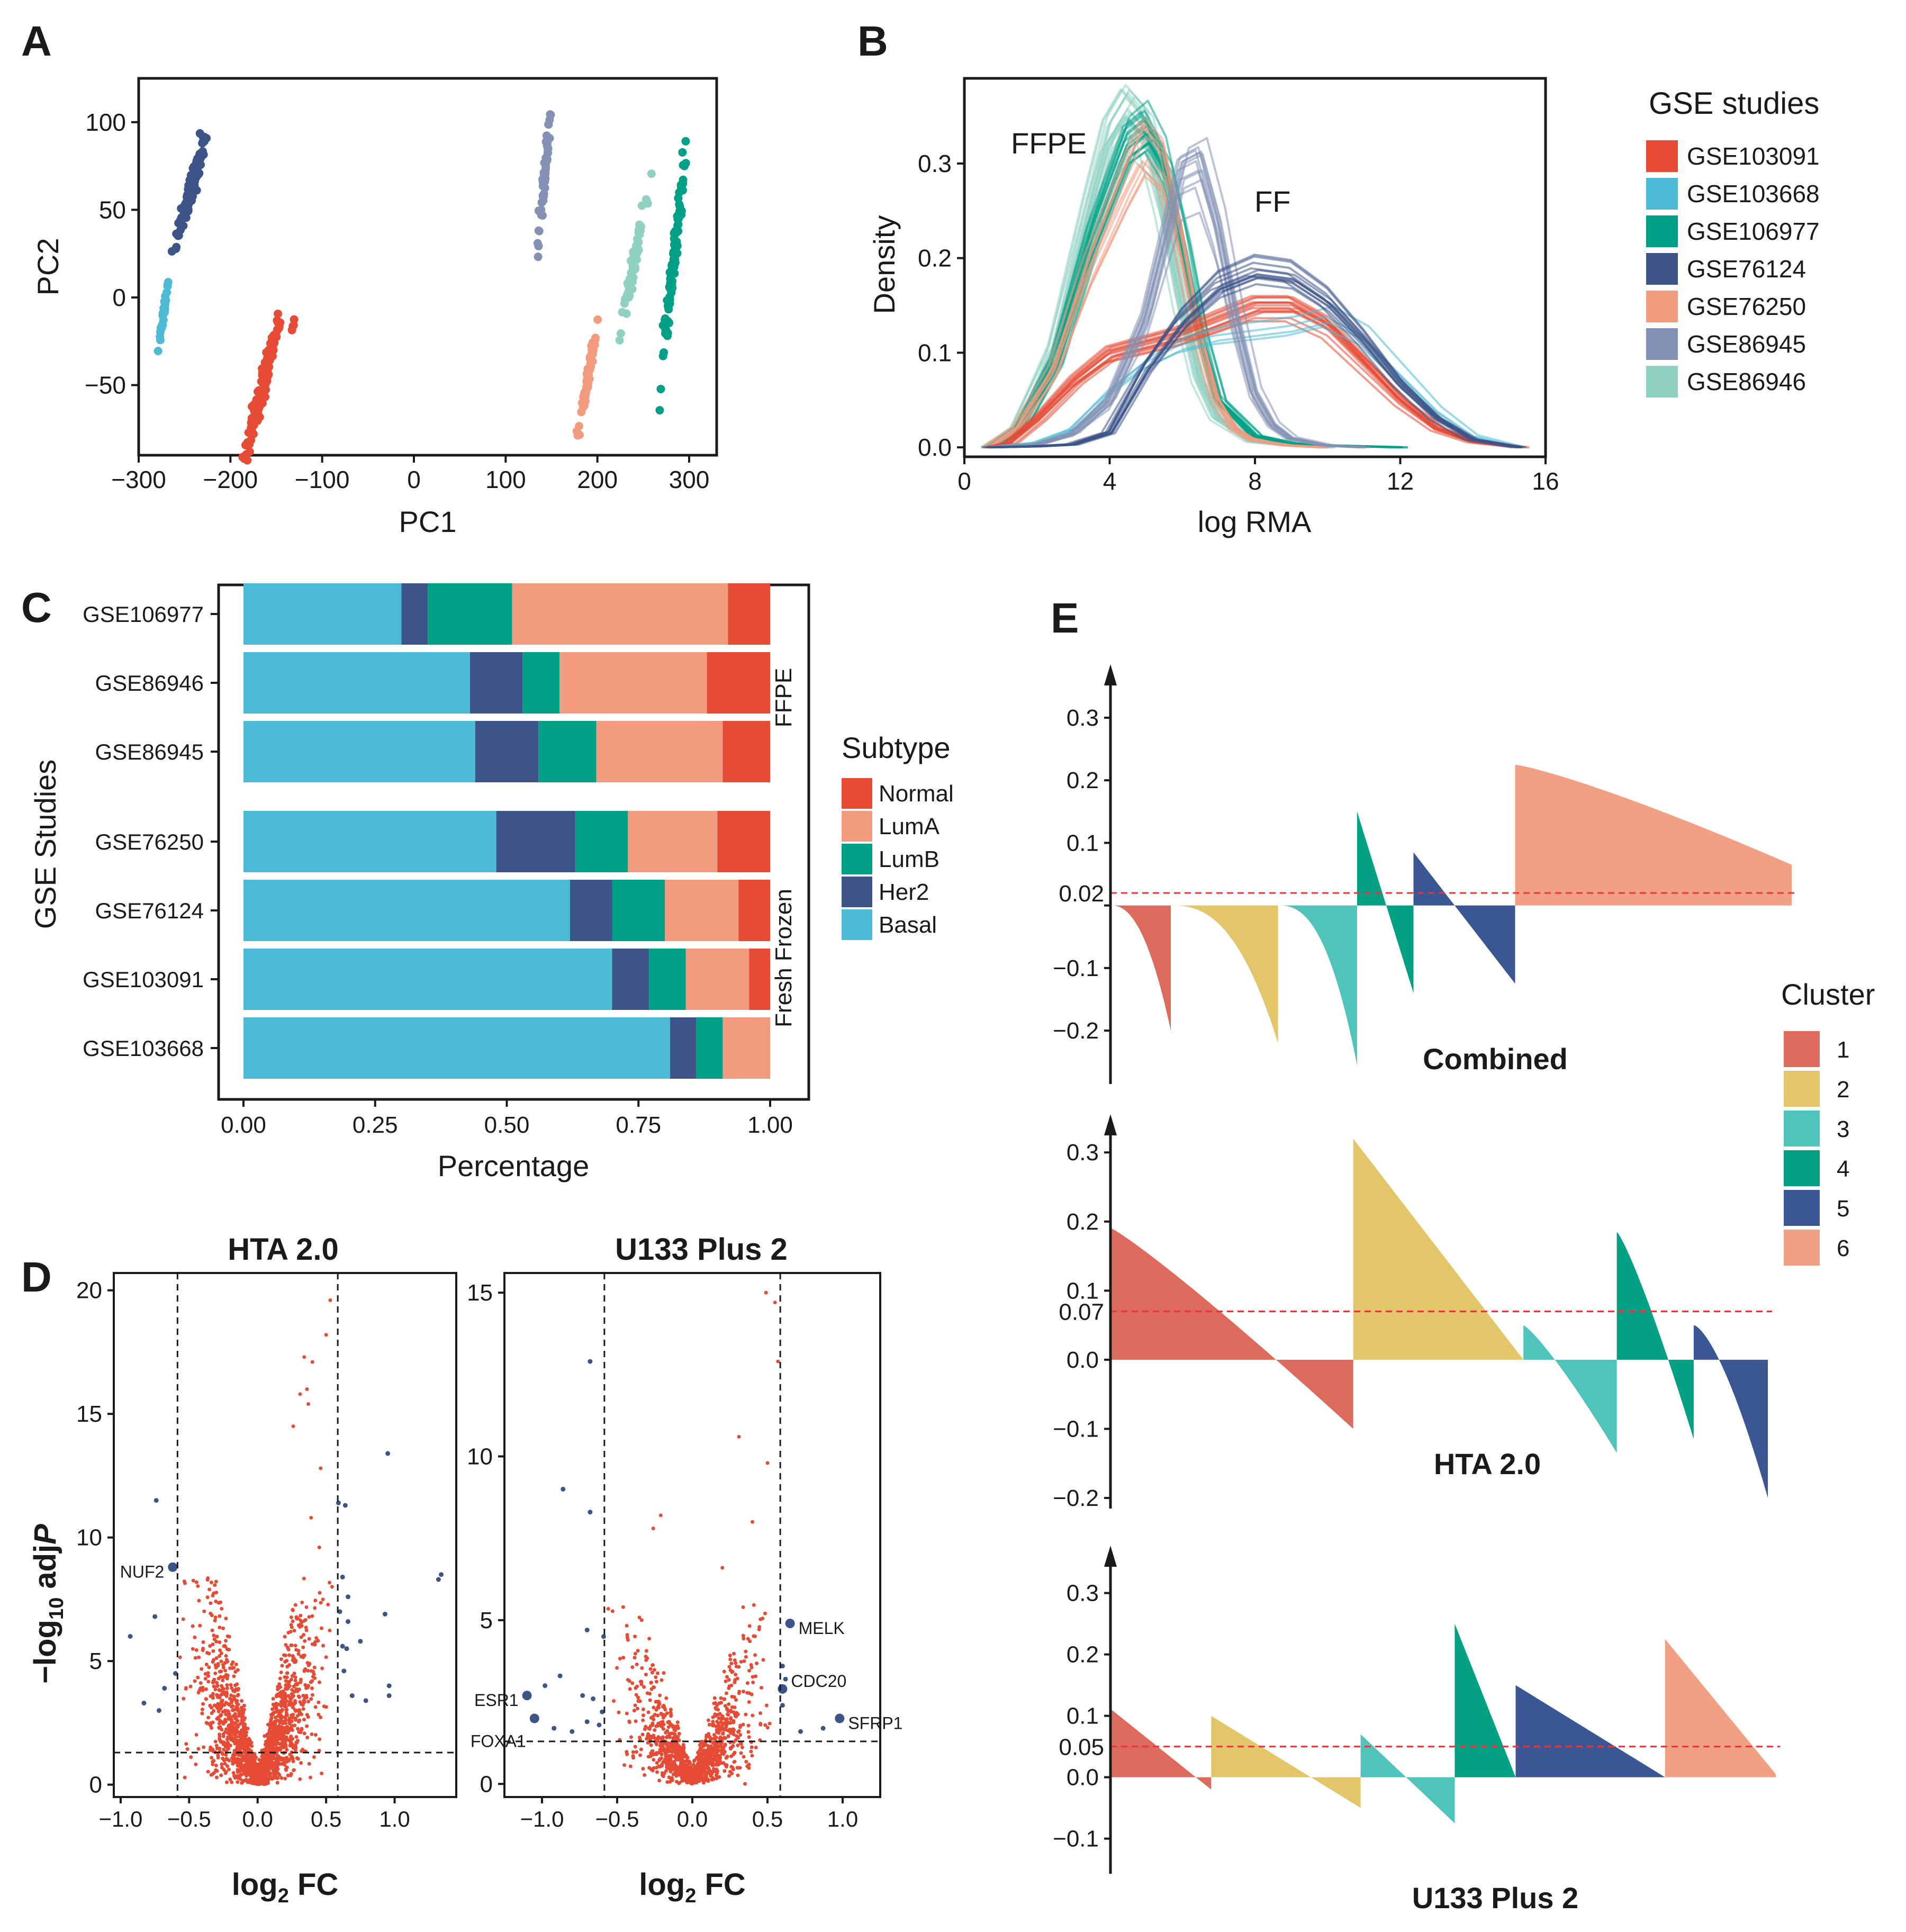 The height and width of the screenshot is (1932, 1906). Describe the element at coordinates (105, 122) in the screenshot. I see `pca-ytick-label: 100` at that location.